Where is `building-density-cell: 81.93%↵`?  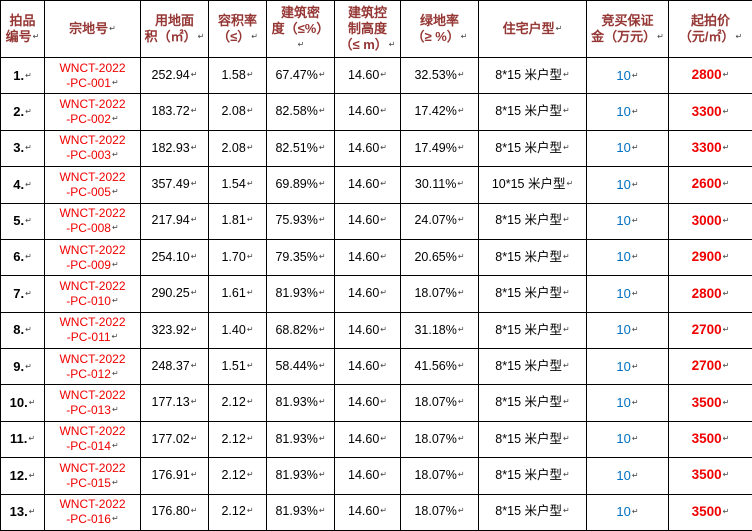
building-density-cell: 81.93%↵ is located at coordinates (300, 439).